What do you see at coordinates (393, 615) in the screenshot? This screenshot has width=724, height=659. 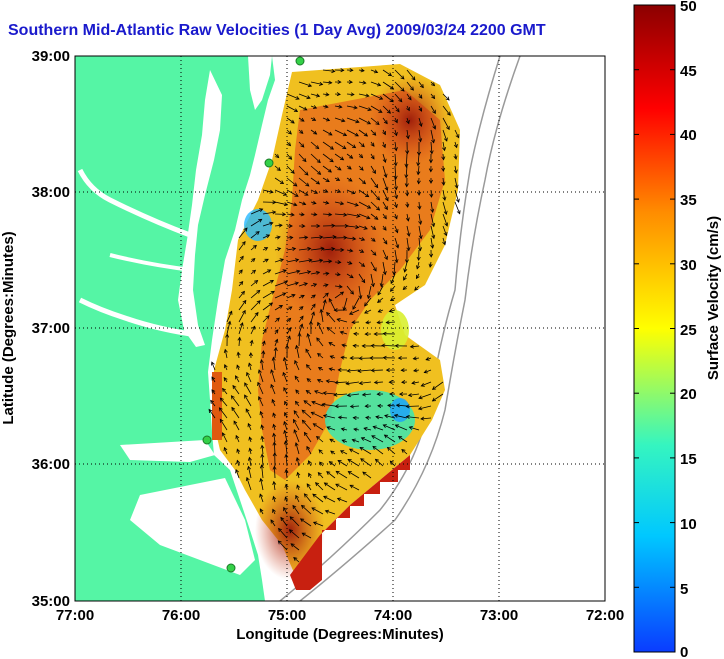 I see `x-tick-label: 74:00` at bounding box center [393, 615].